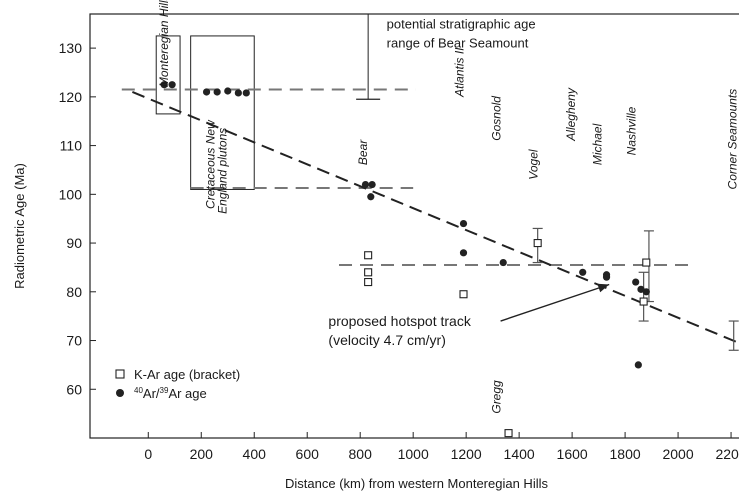  Describe the element at coordinates (138, 390) in the screenshot. I see `legend-sup: 40` at that location.